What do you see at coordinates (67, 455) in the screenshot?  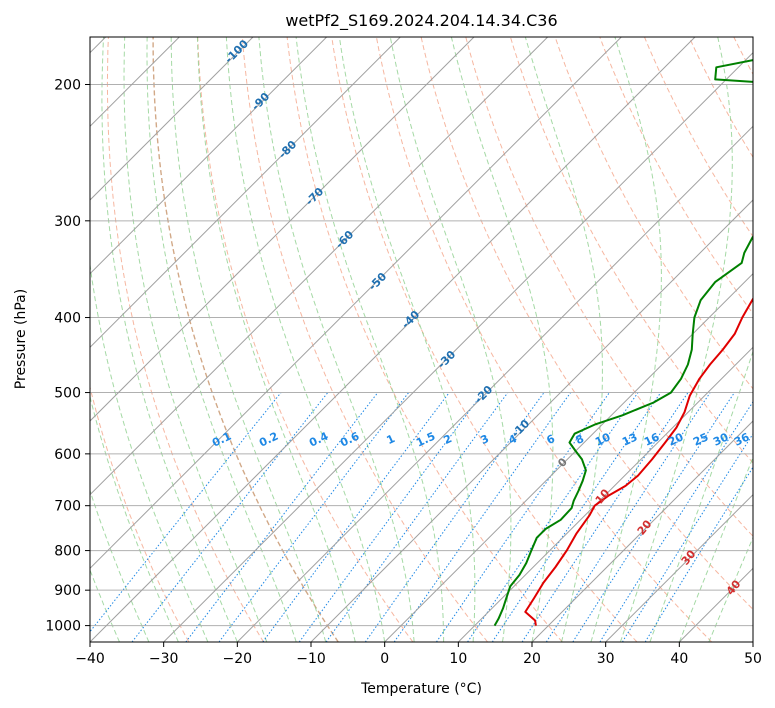 I see `y-tick-label: 600` at bounding box center [67, 455].